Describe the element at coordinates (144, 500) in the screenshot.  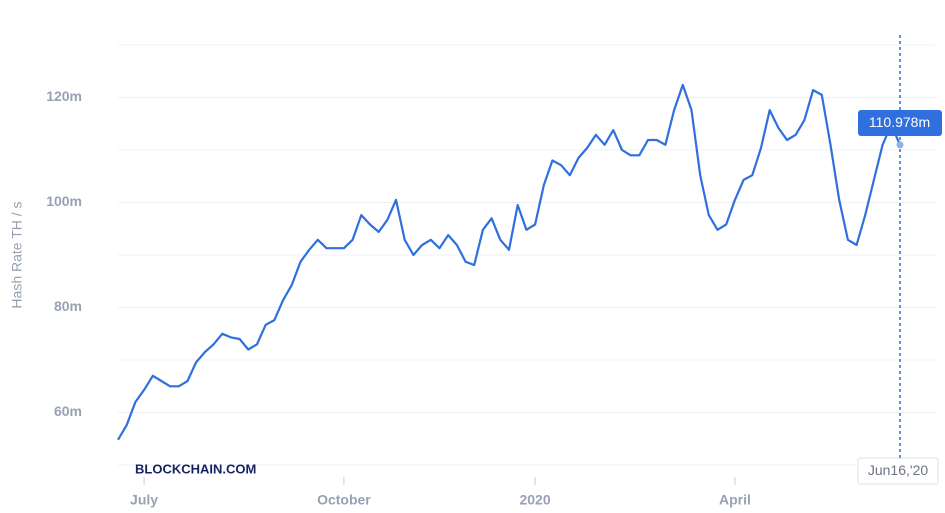
I see `x-tick-label: July` at that location.